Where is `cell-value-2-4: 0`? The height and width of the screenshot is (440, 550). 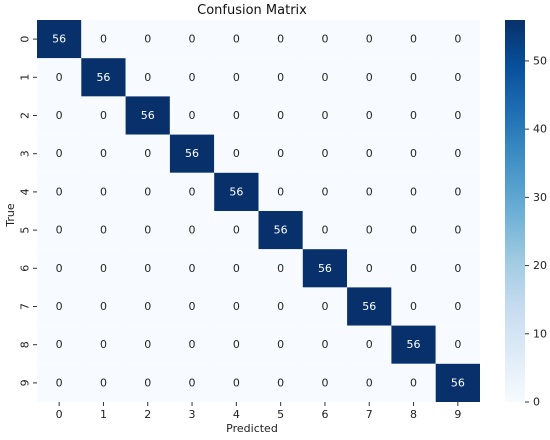
cell-value-2-4: 0 is located at coordinates (236, 115).